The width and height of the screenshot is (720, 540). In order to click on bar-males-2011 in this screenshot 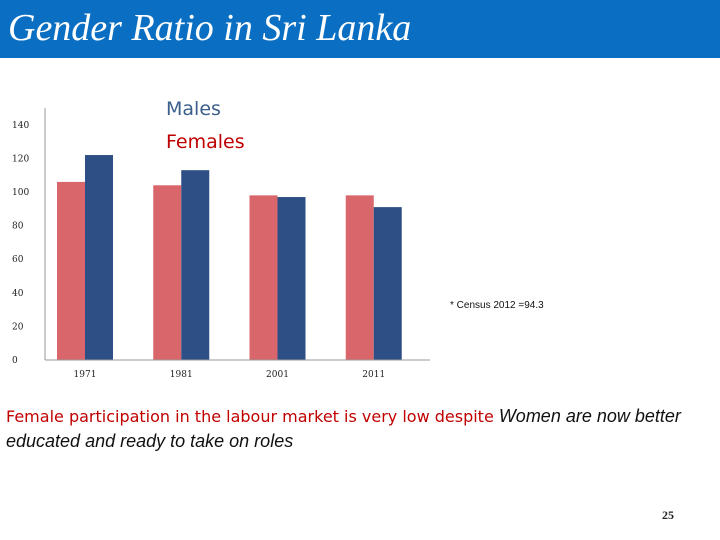, I will do `click(387, 283)`.